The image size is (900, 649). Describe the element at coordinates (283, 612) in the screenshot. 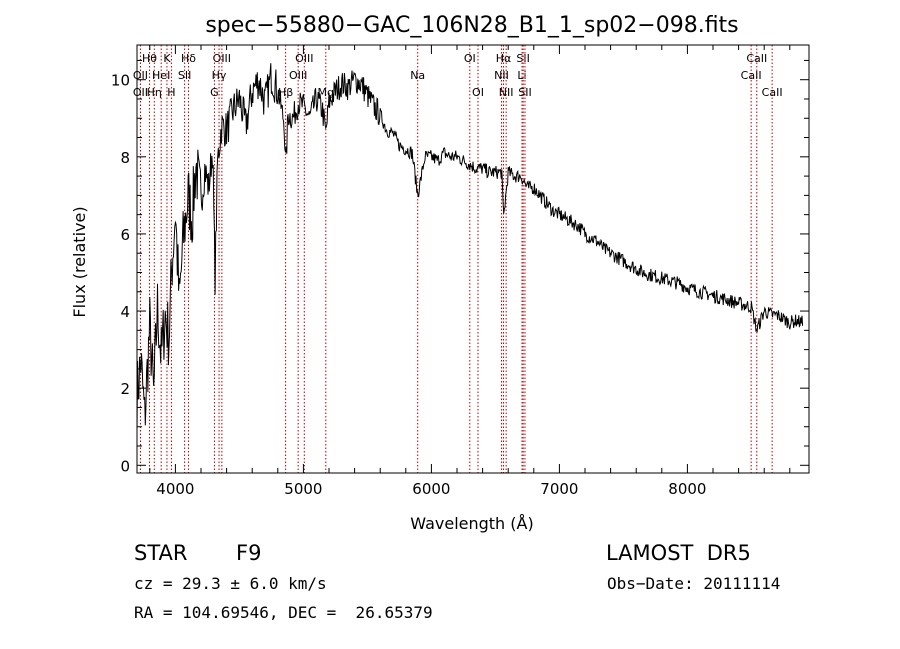

I see `coordinates-label: RA = 104.69546, DEC = 26.65379` at that location.